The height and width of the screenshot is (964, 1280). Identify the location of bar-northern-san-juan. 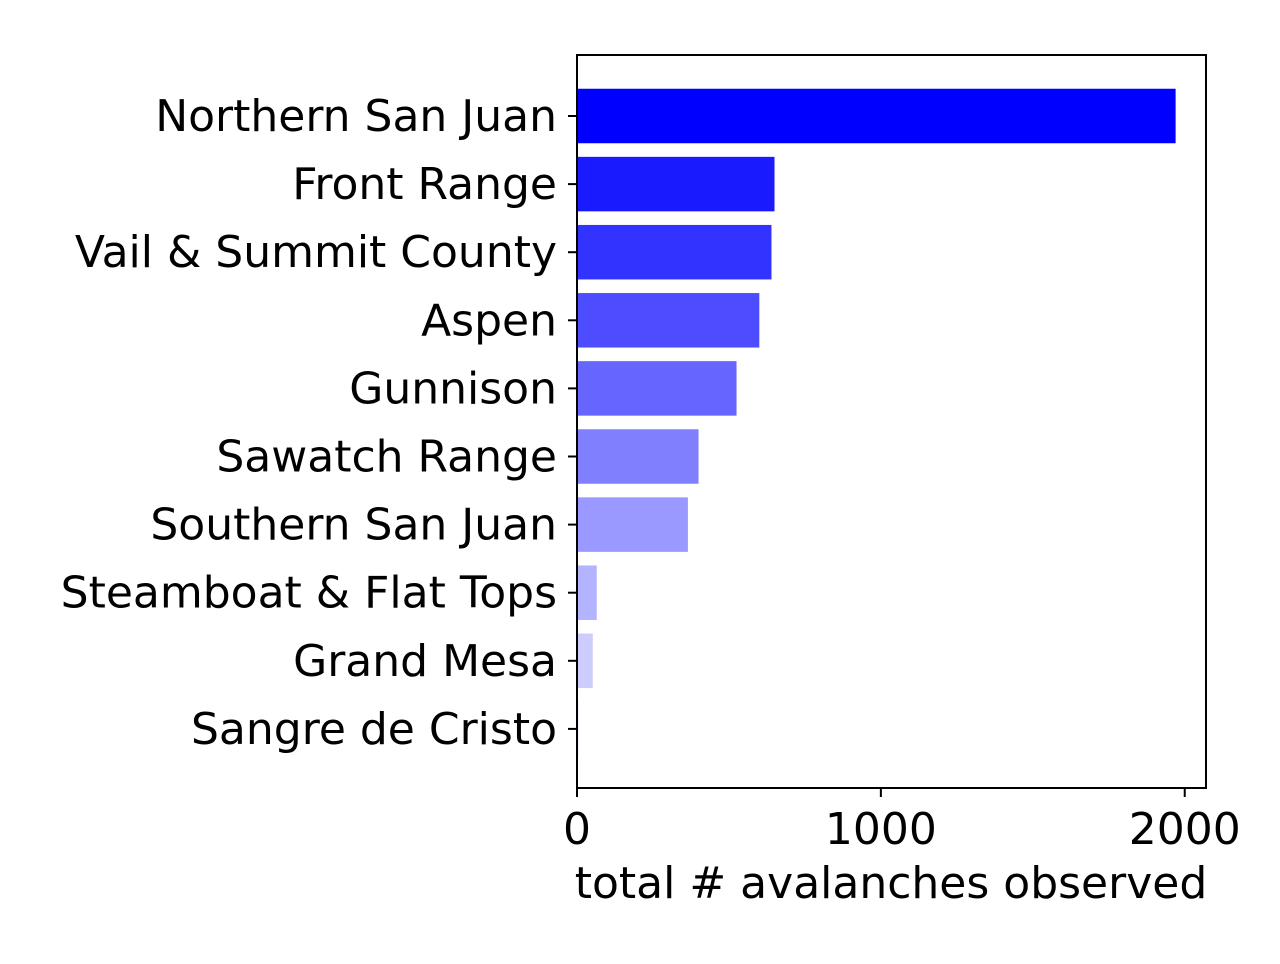
(876, 116).